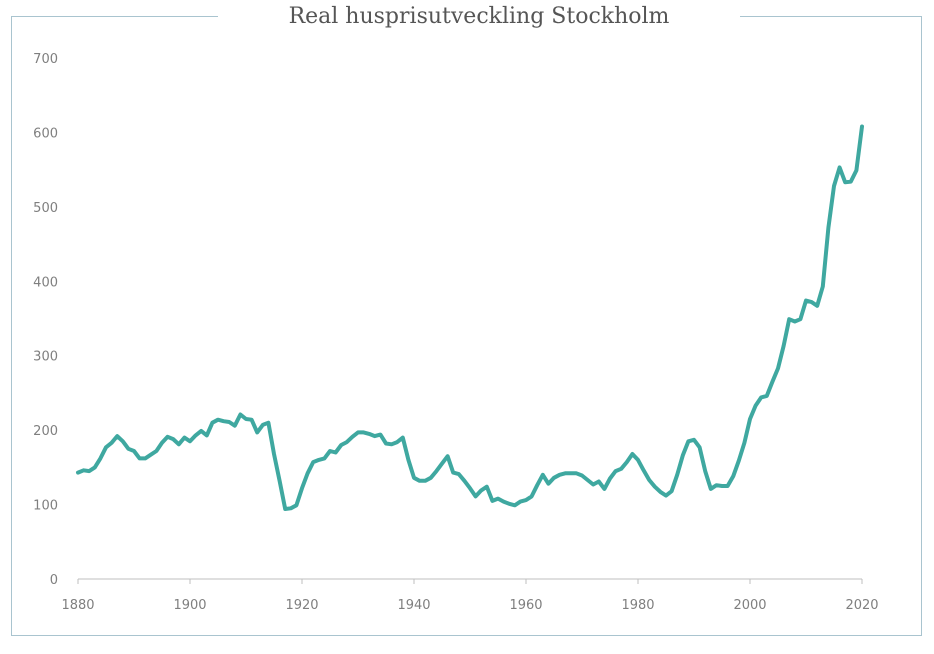 The image size is (934, 654). Describe the element at coordinates (45, 133) in the screenshot. I see `y-tick-label: 600` at that location.